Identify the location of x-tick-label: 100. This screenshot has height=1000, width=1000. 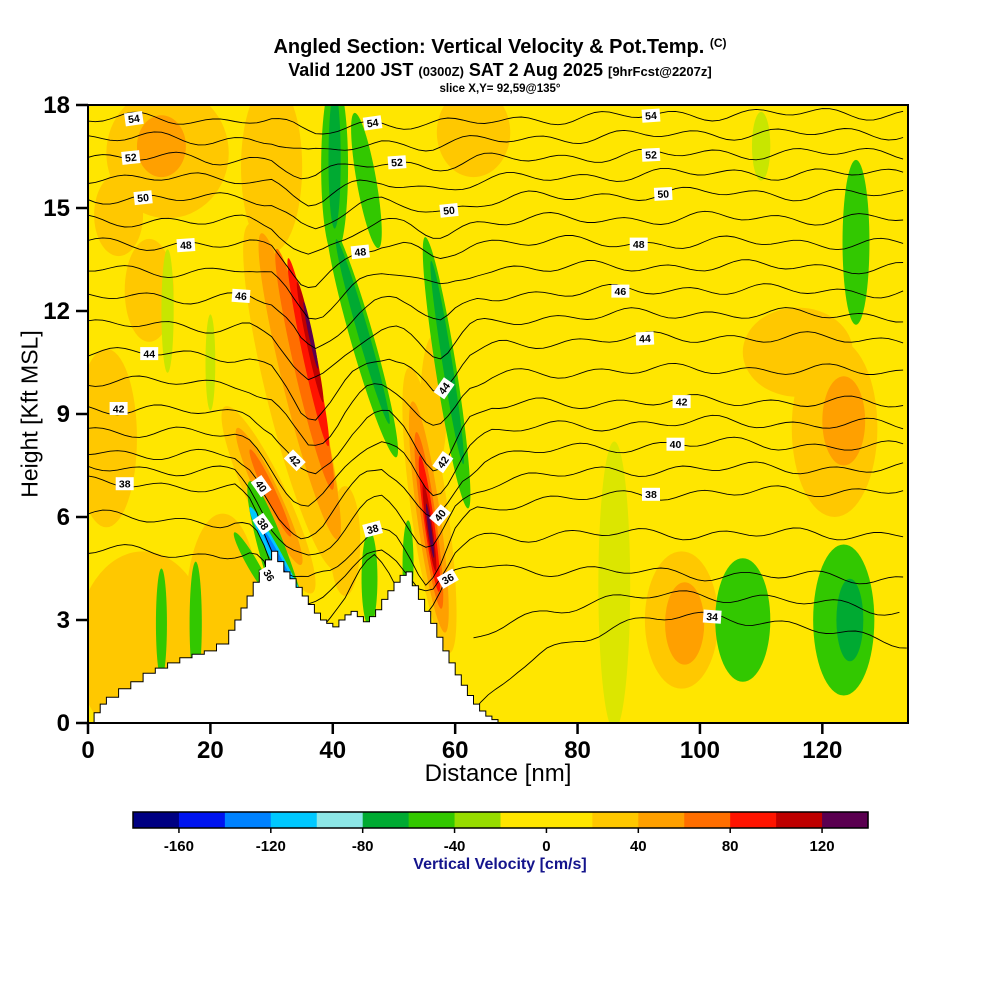
(700, 750).